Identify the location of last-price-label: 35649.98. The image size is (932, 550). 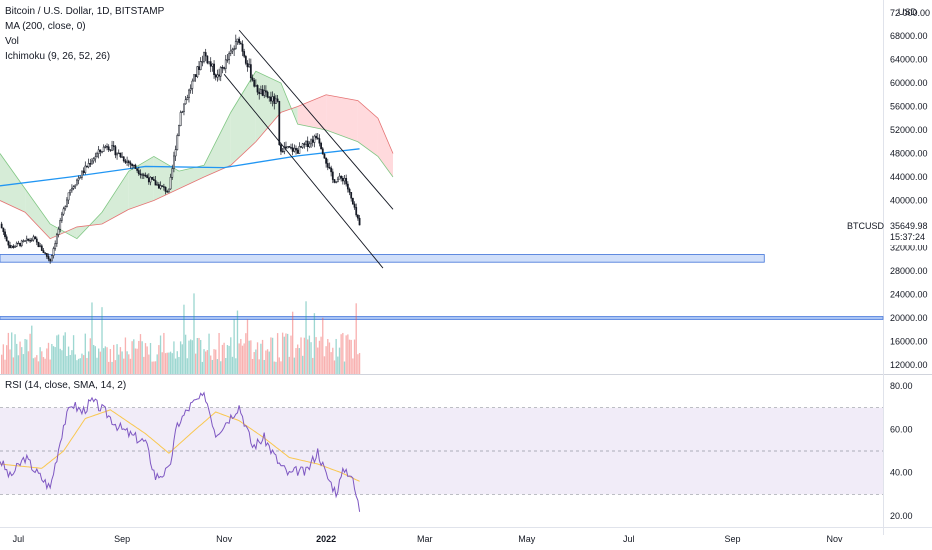
(909, 226).